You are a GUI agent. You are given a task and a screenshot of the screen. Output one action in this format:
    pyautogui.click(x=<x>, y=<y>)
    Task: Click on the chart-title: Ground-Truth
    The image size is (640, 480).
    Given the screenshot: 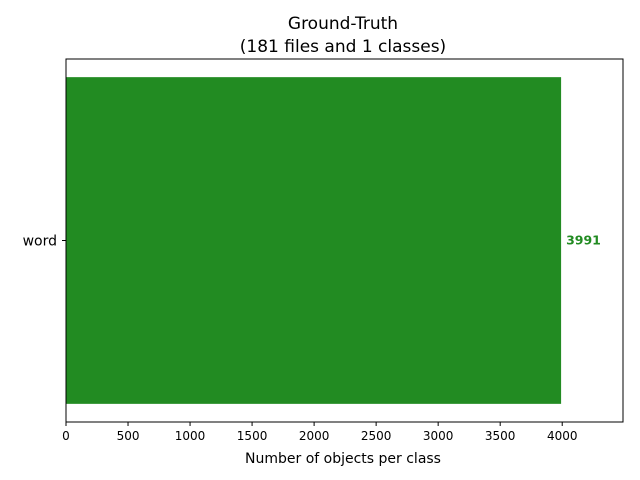 What is the action you would take?
    pyautogui.click(x=343, y=24)
    